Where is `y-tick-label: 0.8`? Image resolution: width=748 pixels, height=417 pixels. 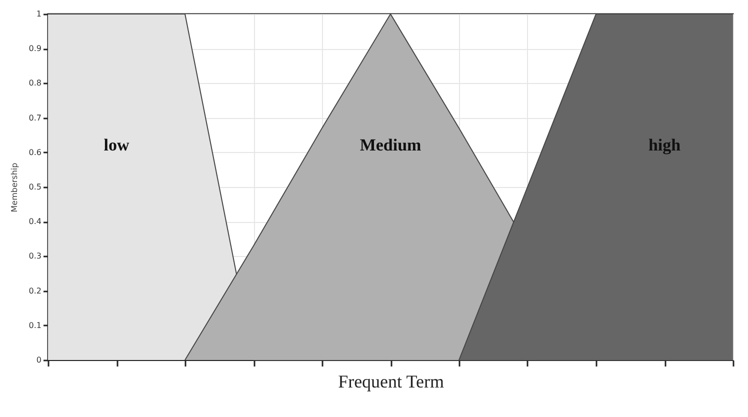 y-tick-label: 0.8 is located at coordinates (35, 83).